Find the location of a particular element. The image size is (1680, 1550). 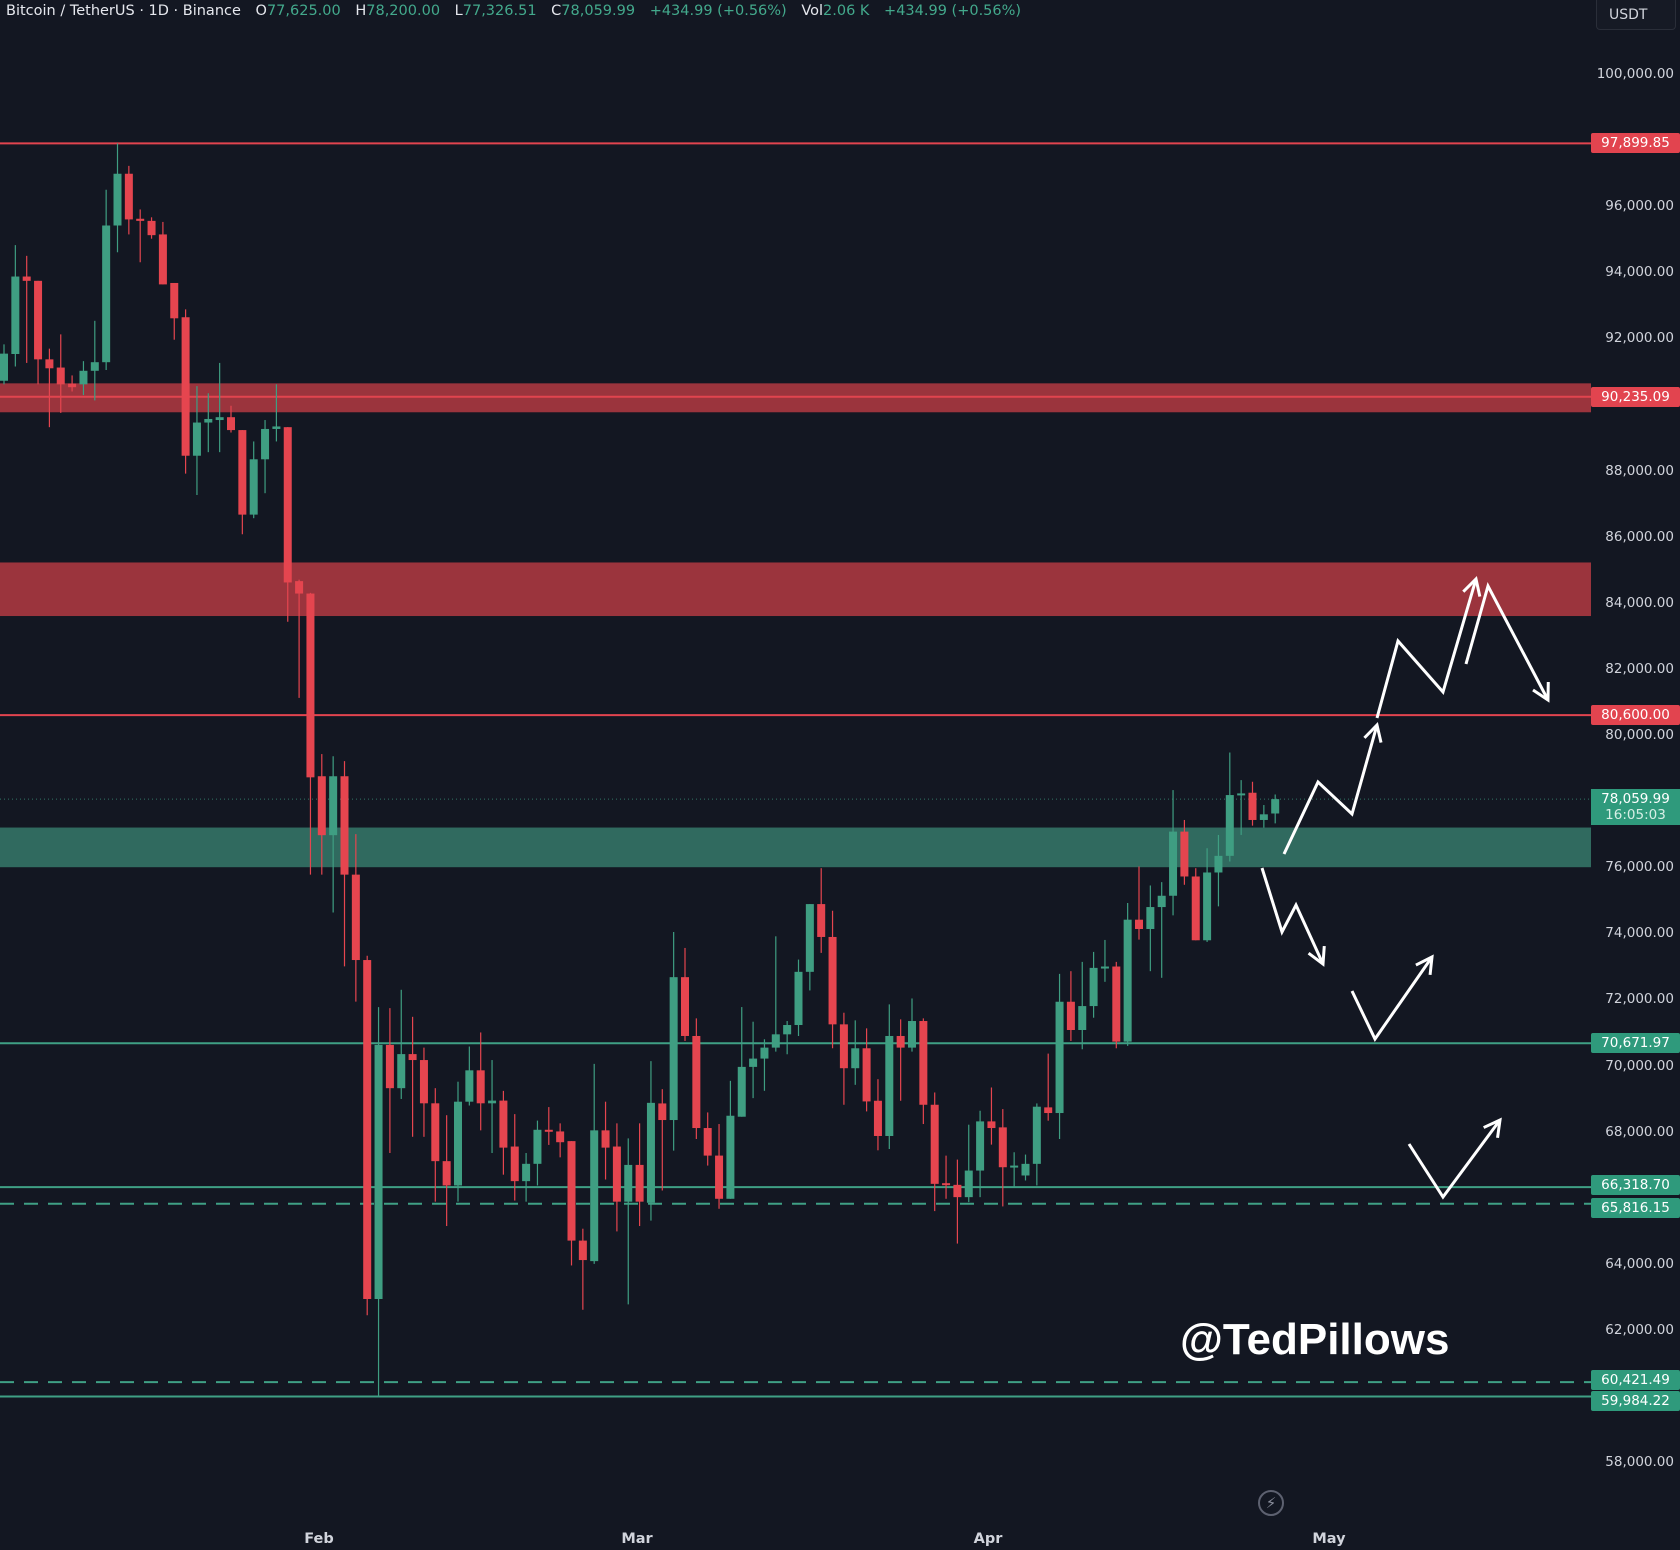

price-tick-label: 88,000.00 is located at coordinates (1639, 470).